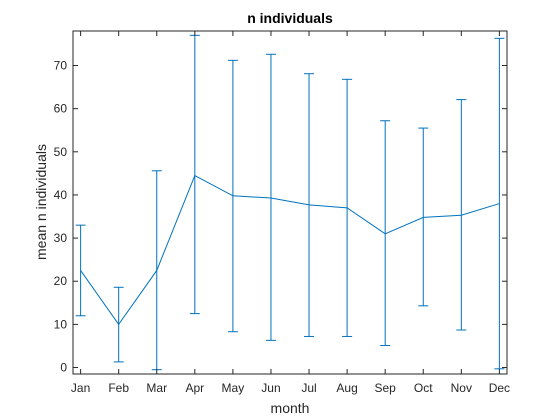  Describe the element at coordinates (290, 408) in the screenshot. I see `x-axis-label: month` at that location.